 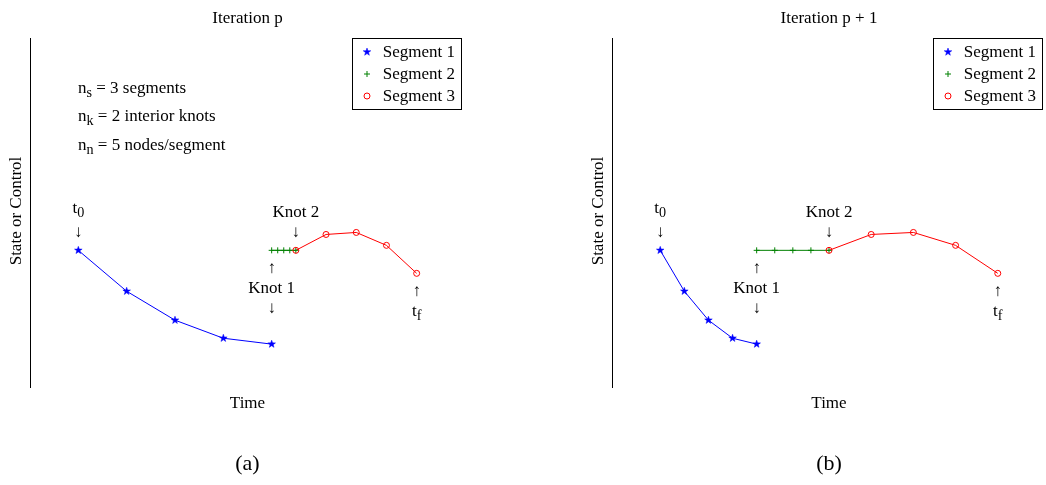 What do you see at coordinates (829, 463) in the screenshot?
I see `text: (b)` at bounding box center [829, 463].